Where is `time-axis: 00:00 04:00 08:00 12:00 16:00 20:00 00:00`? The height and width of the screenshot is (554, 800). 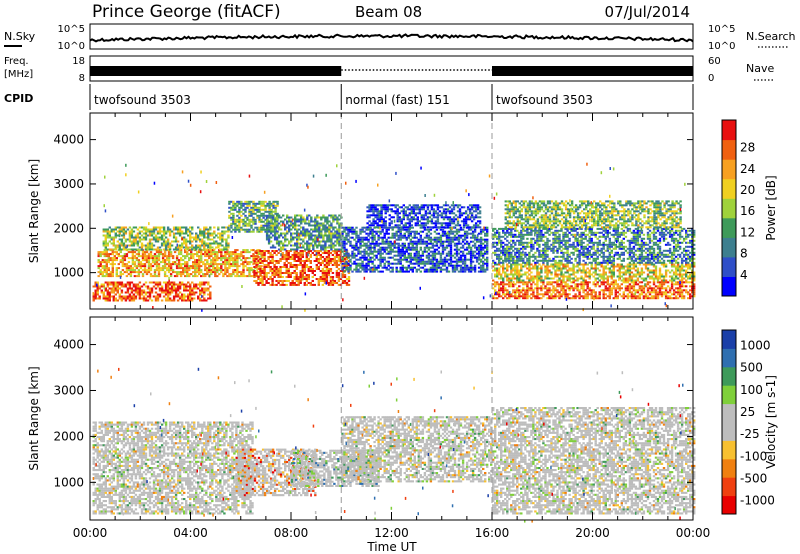
time-axis: 00:00 04:00 08:00 12:00 16:00 20:00 00:00 is located at coordinates (392, 533).